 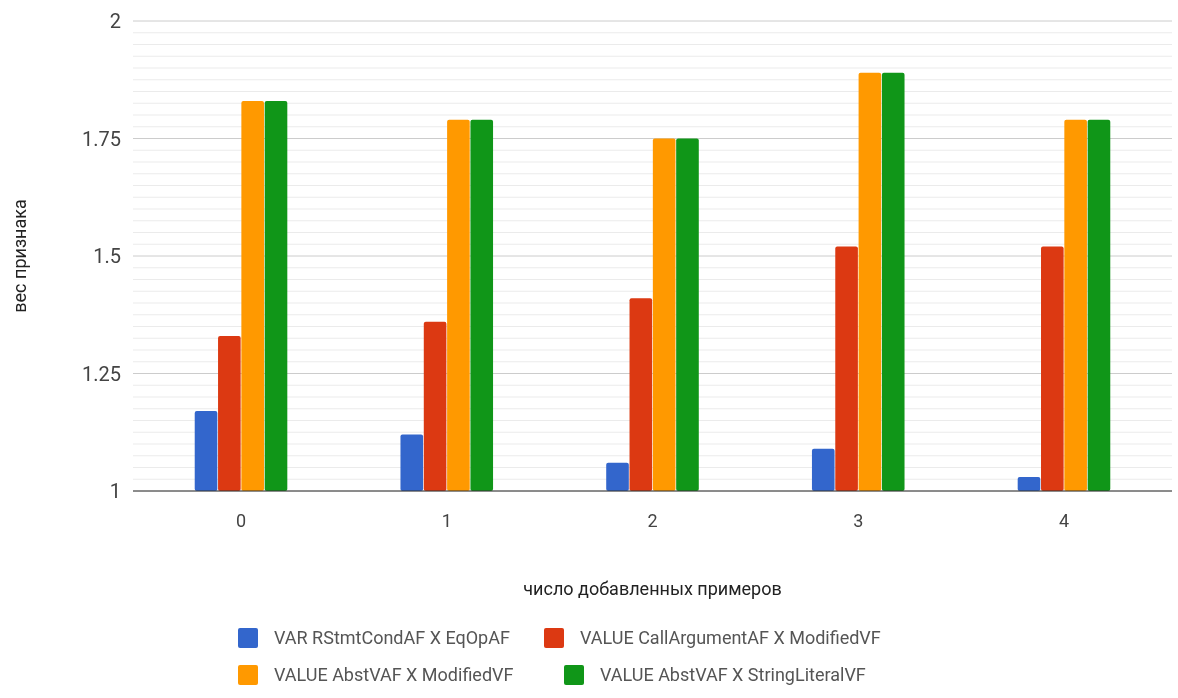 What do you see at coordinates (107, 256) in the screenshot?
I see `y-tick-label: 1.5` at bounding box center [107, 256].